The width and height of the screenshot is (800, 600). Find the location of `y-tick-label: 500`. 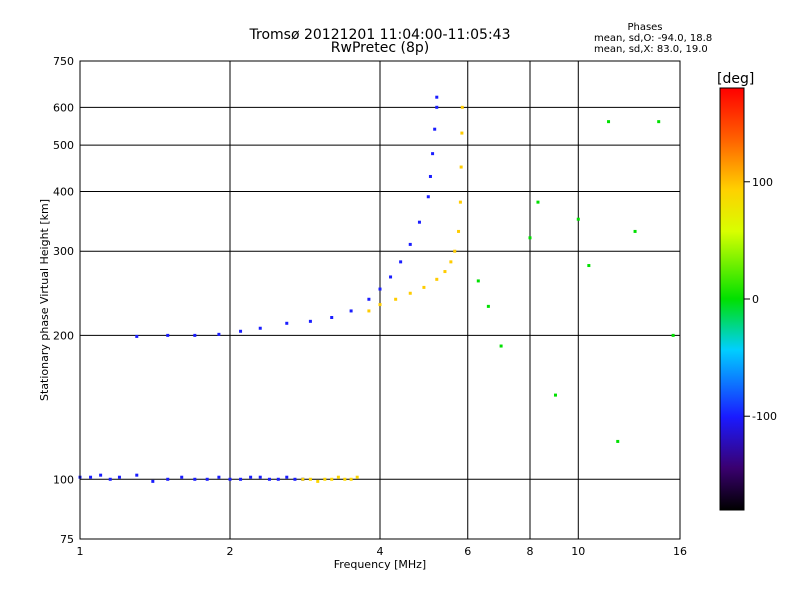

y-tick-label: 500 is located at coordinates (63, 145).